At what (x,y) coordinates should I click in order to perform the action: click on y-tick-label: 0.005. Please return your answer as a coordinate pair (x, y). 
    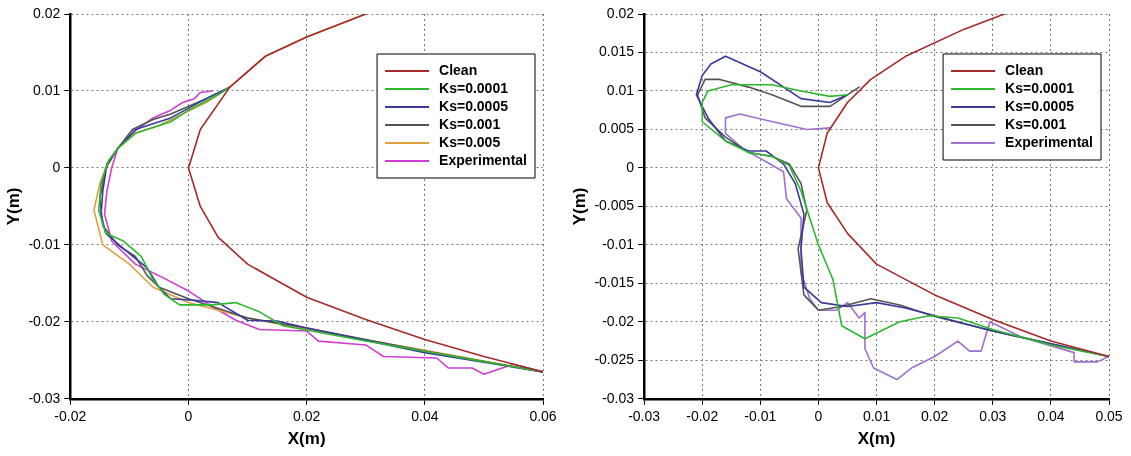
    Looking at the image, I should click on (617, 128).